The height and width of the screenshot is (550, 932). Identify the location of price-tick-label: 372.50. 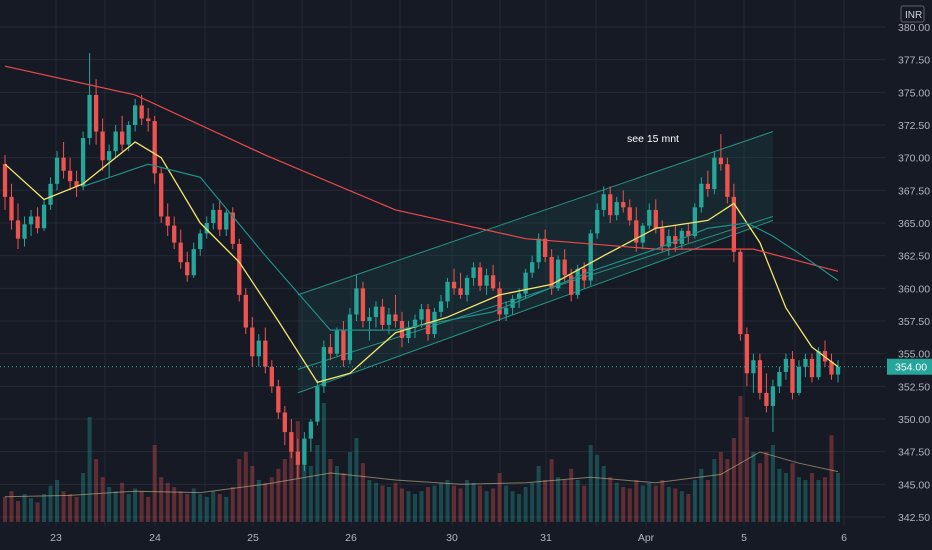
(914, 126).